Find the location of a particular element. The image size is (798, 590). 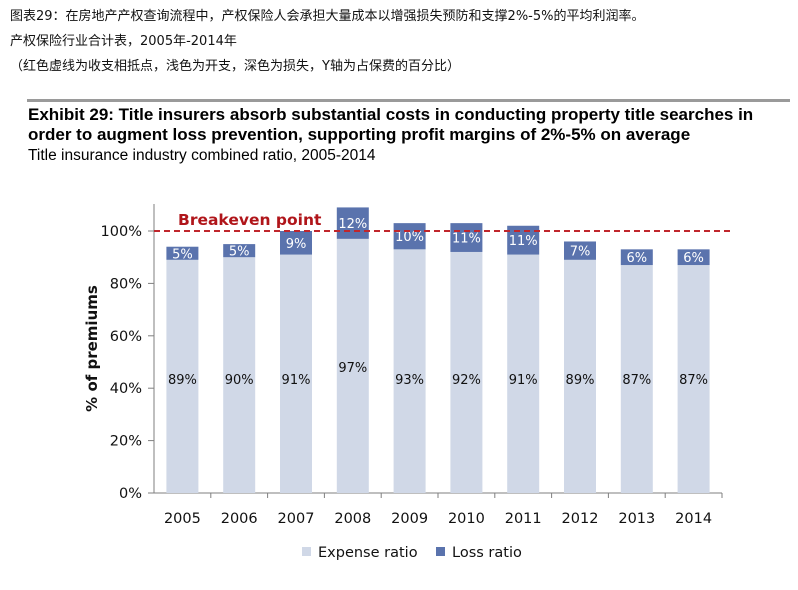

y-tick-label: 40% is located at coordinates (126, 389).